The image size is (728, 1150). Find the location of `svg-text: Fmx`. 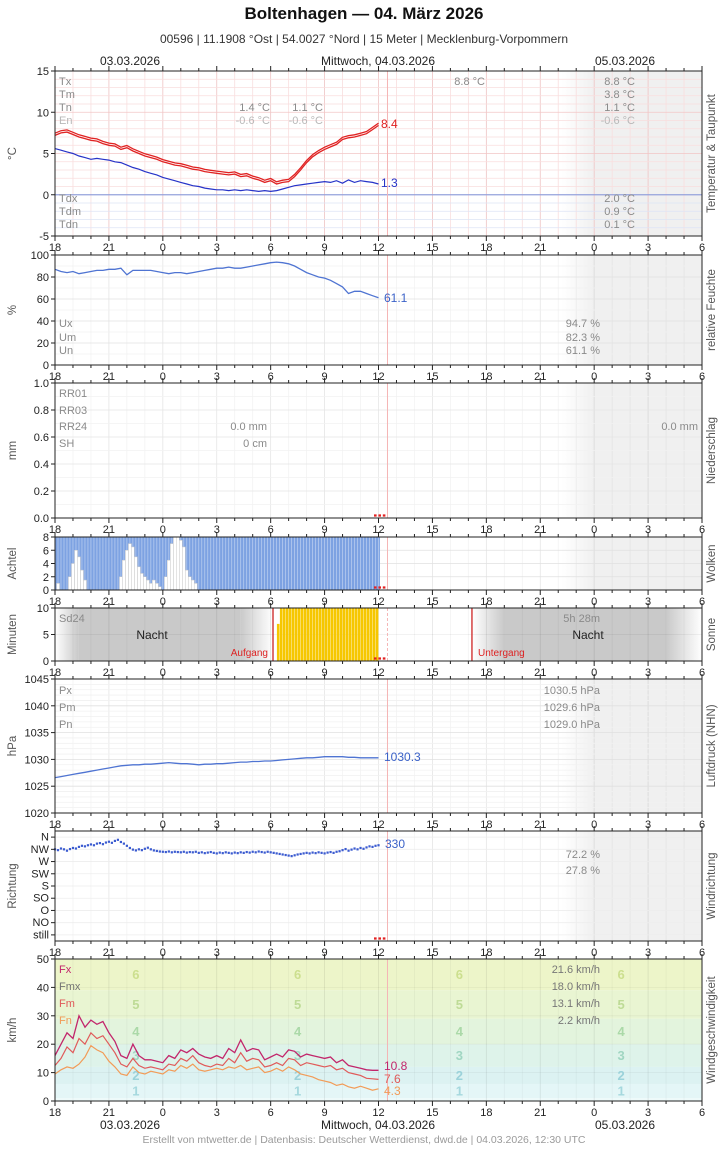

svg-text: Fmx is located at coordinates (70, 987).